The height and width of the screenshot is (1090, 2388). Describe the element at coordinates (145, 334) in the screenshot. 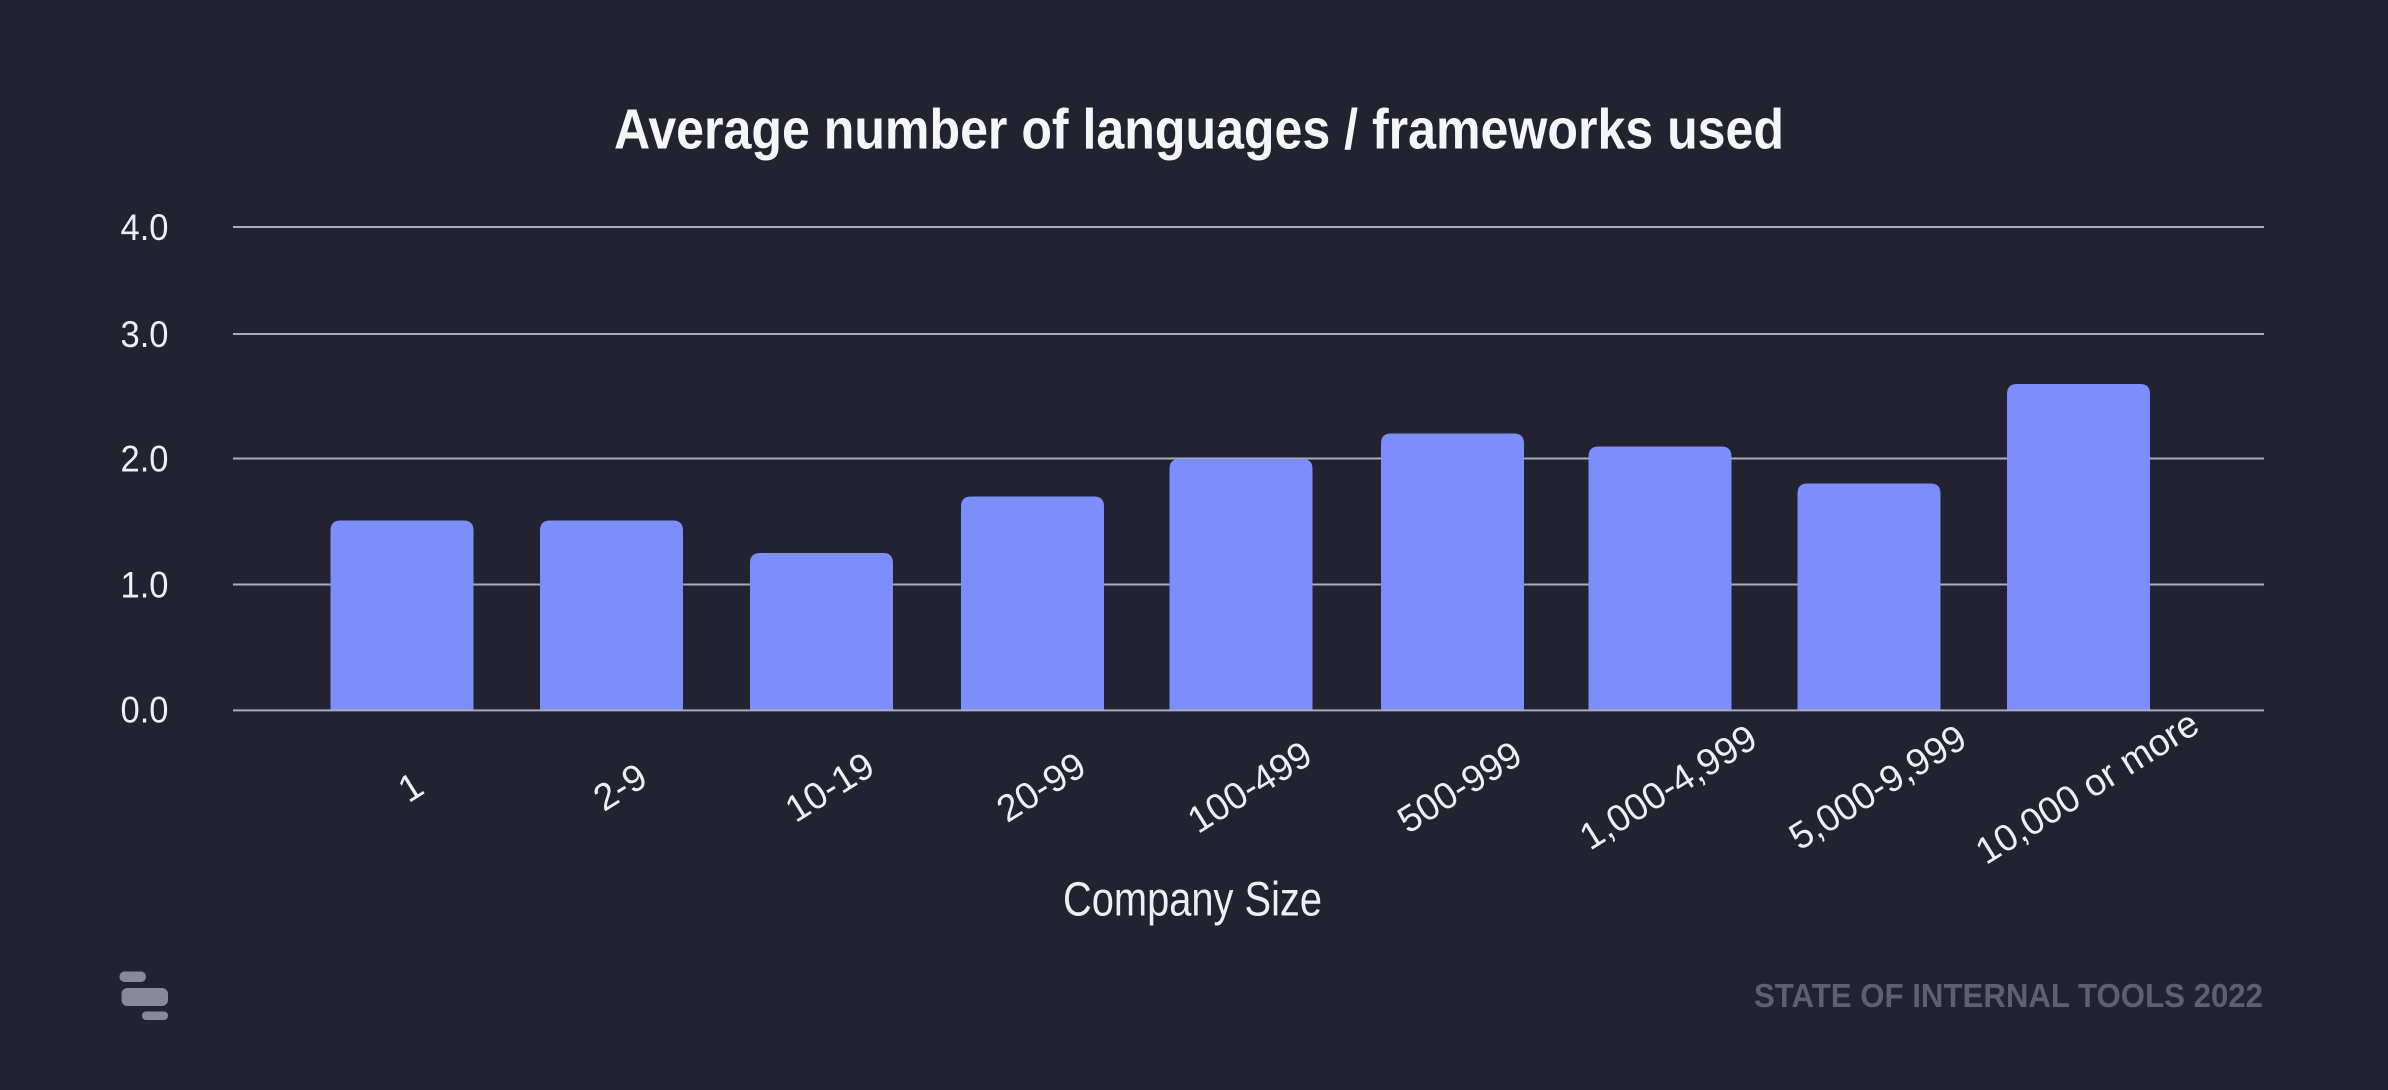

I see `svg-text: 3.0` at that location.